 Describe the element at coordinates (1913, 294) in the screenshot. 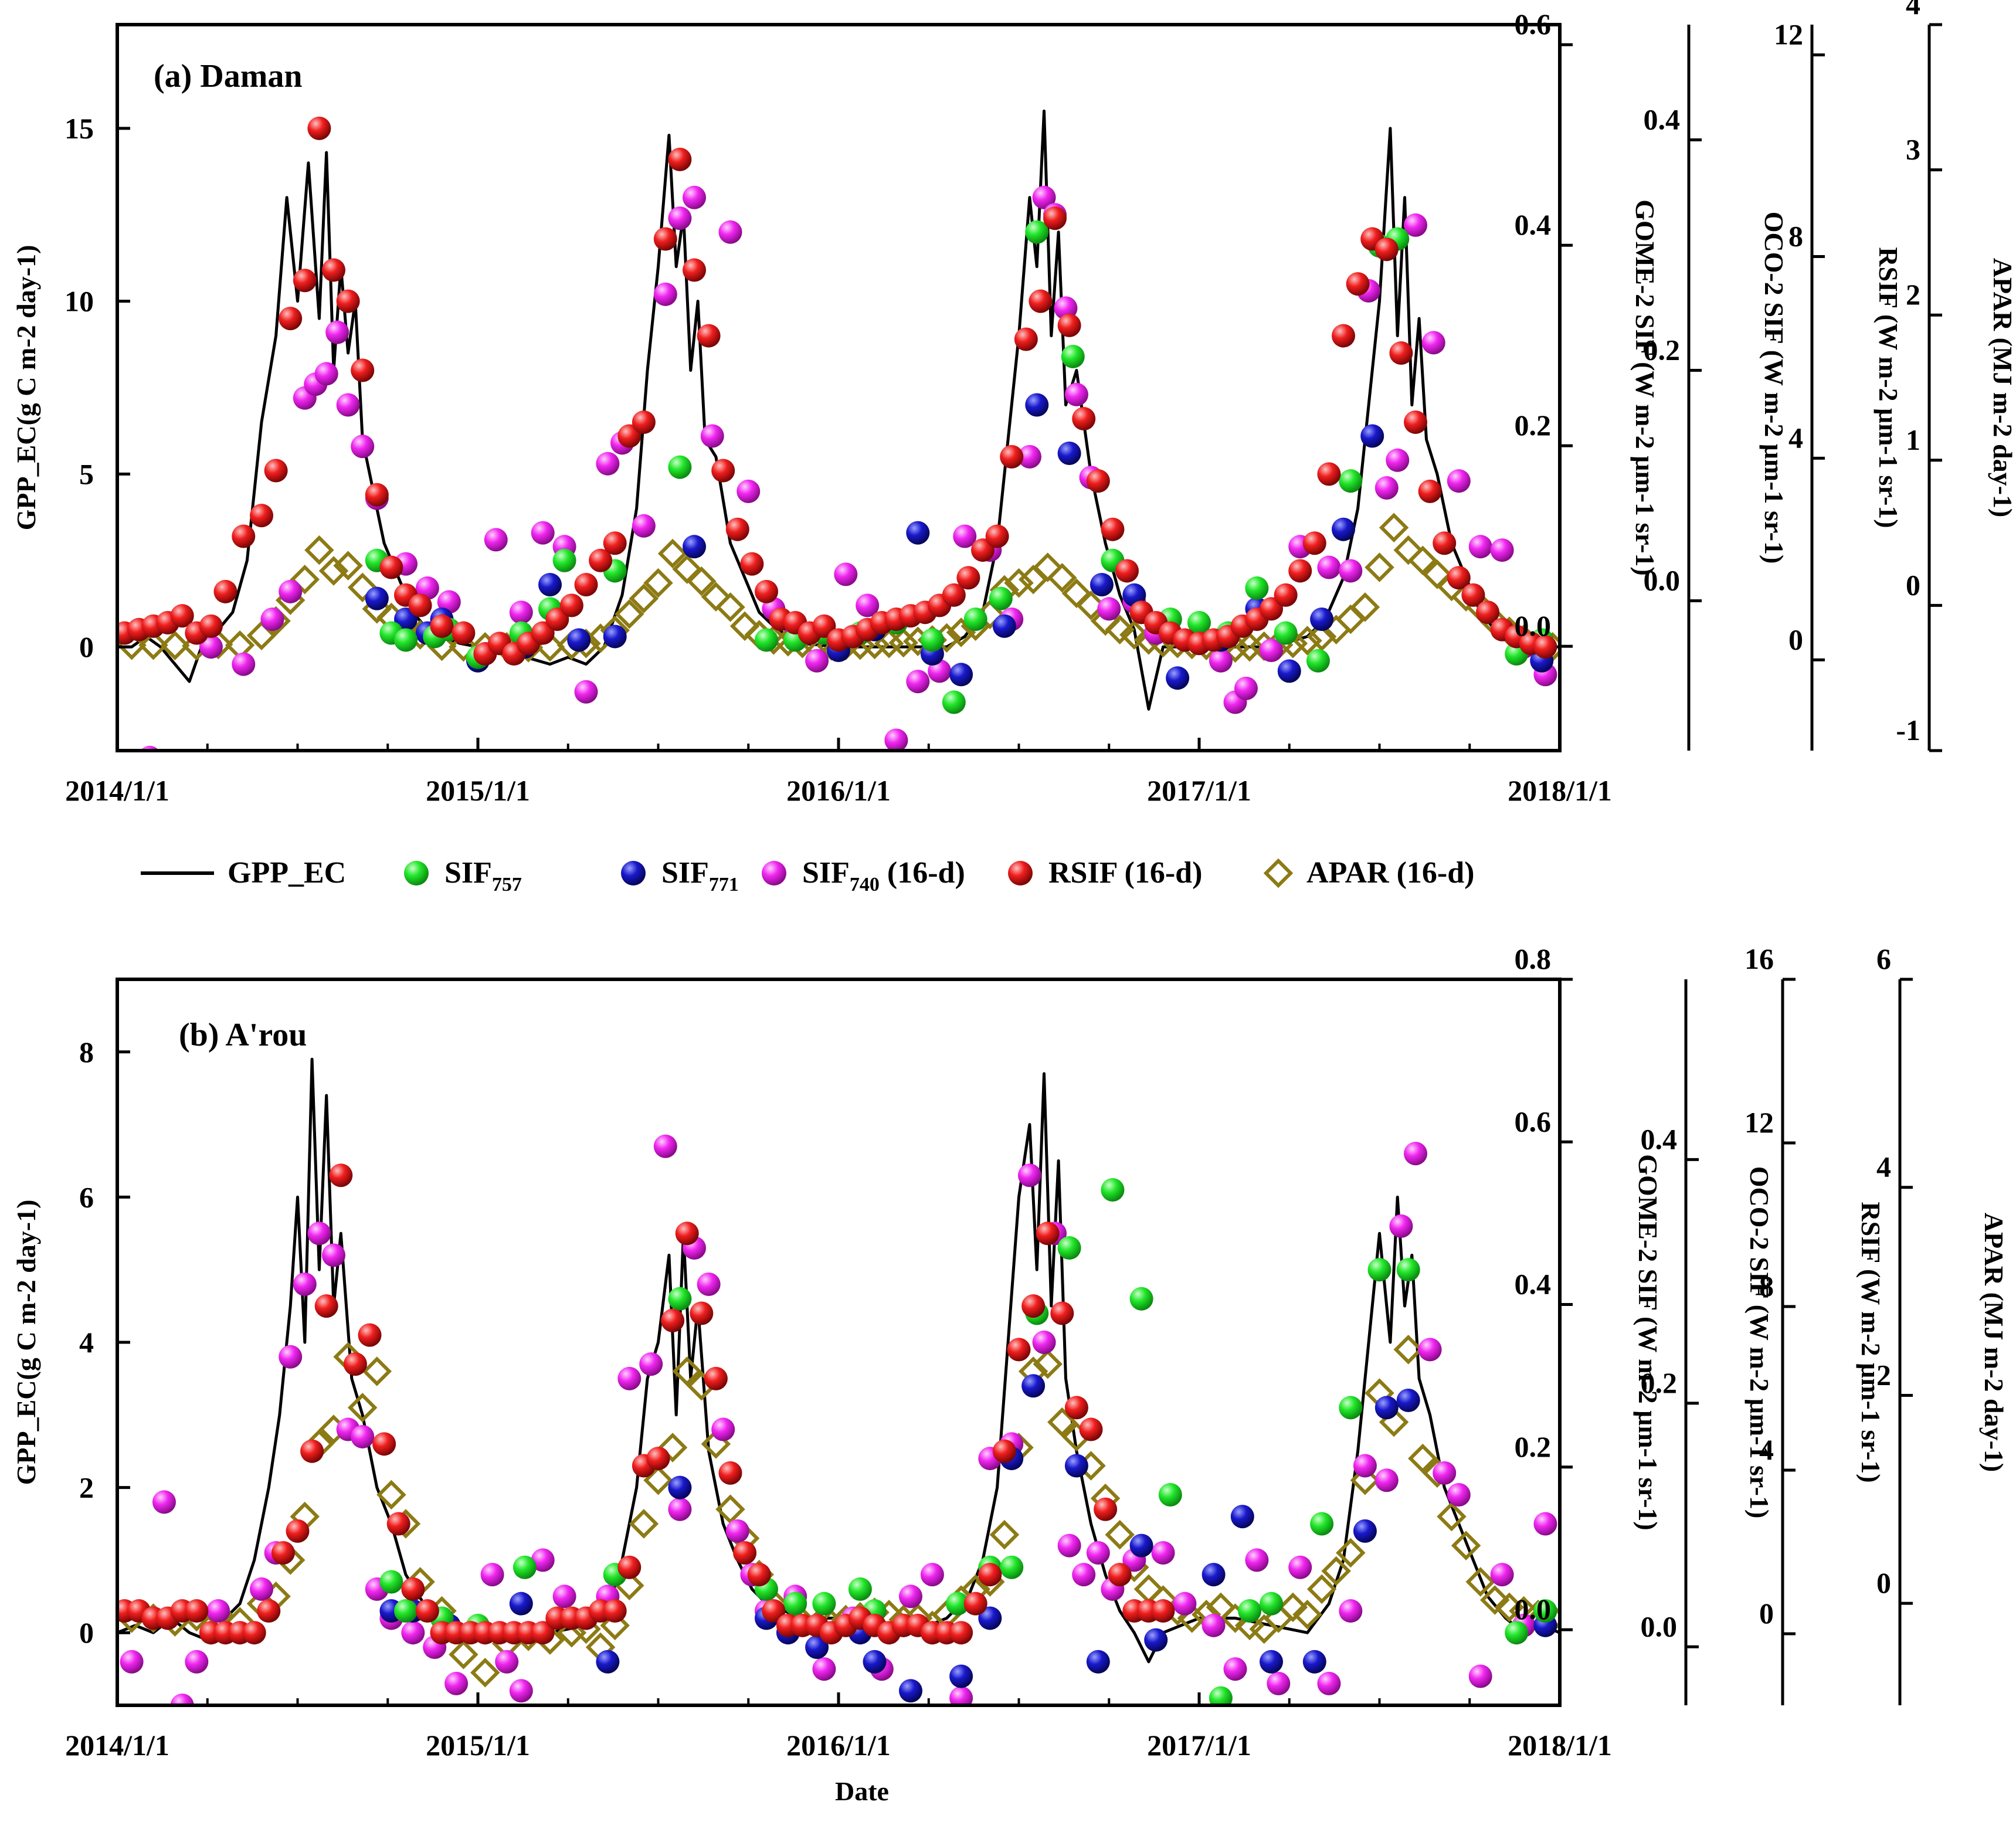

I see `right-tick-label: 2` at that location.